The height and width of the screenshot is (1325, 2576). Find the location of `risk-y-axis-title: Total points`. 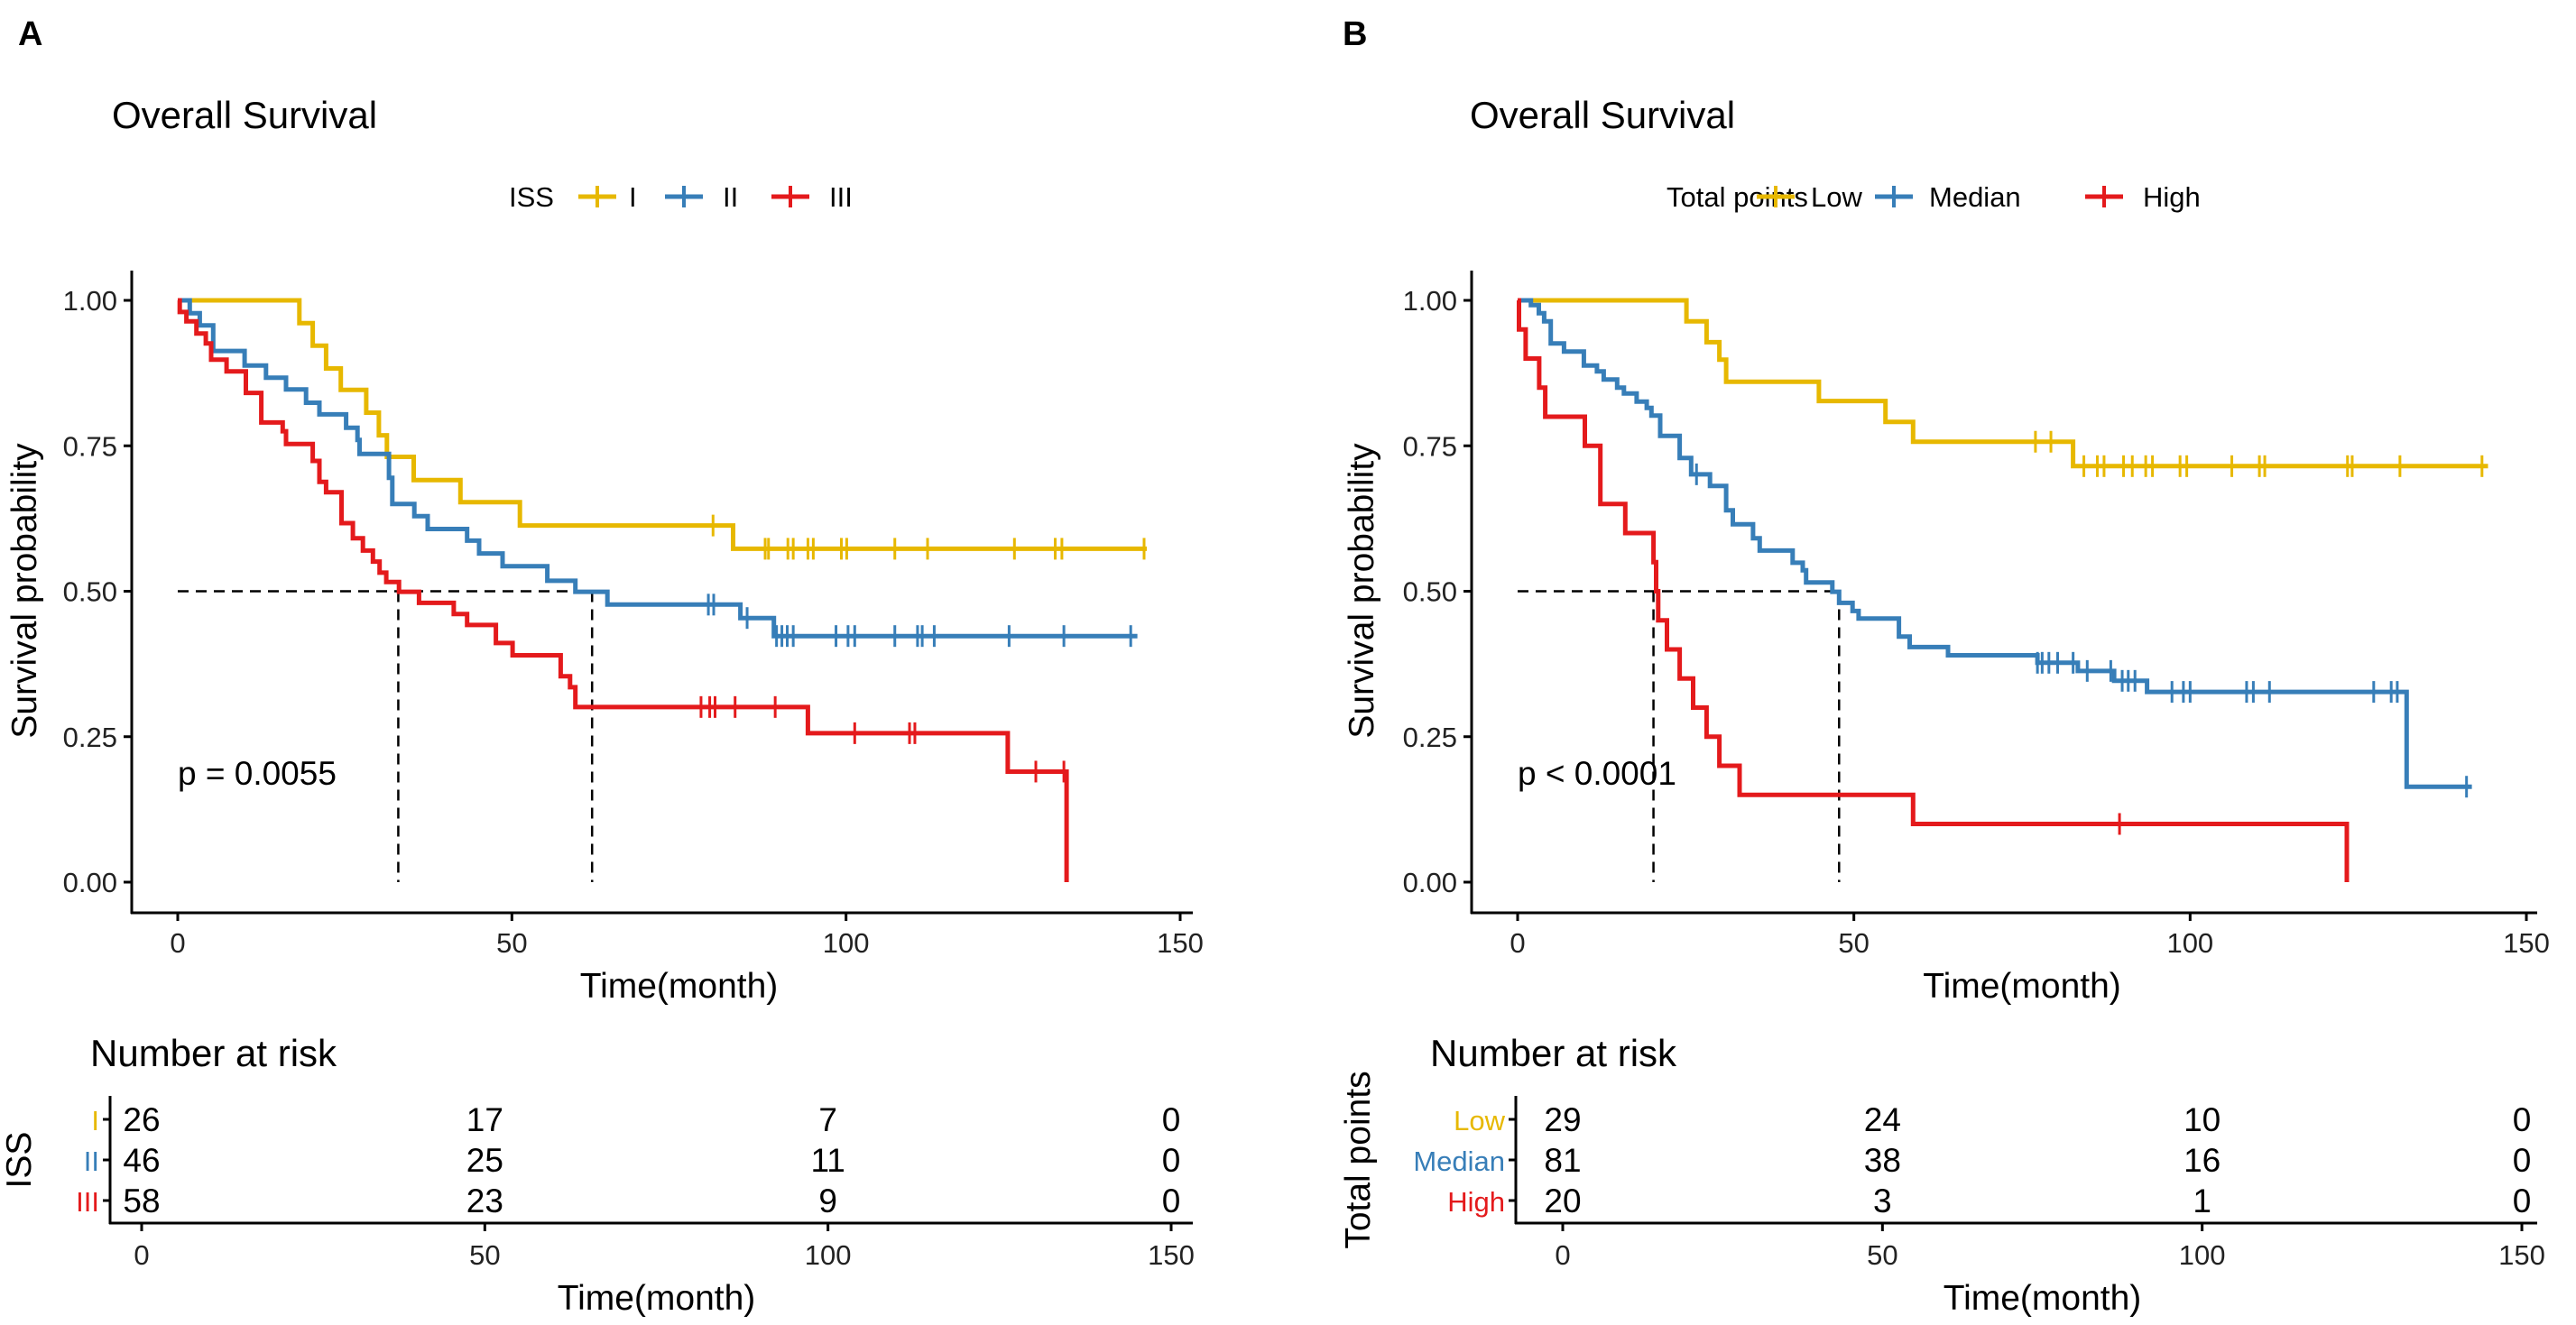

risk-y-axis-title: Total points is located at coordinates (1358, 1160).